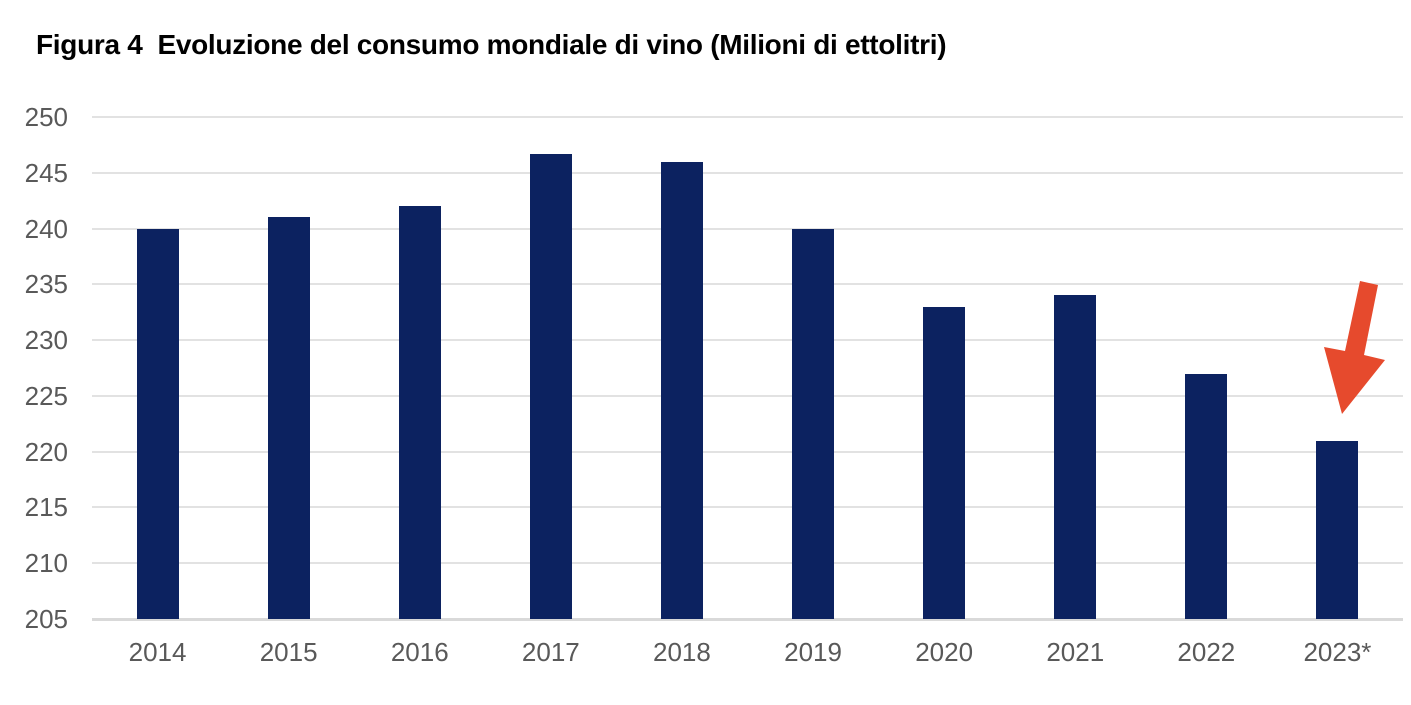  Describe the element at coordinates (682, 652) in the screenshot. I see `x-axis-label: 2018` at that location.